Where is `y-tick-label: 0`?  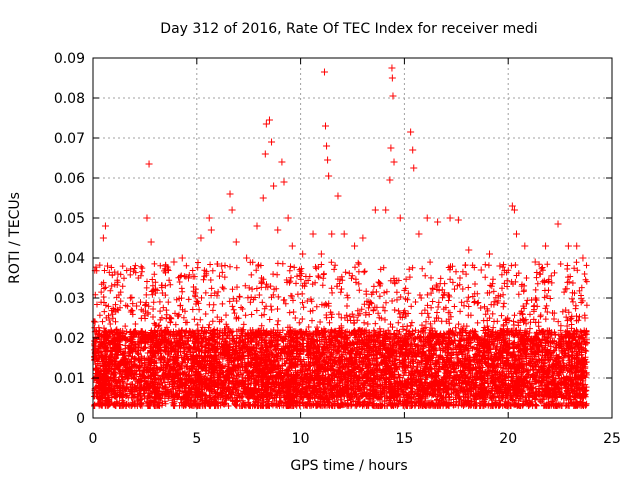
y-tick-label: 0 is located at coordinates (80, 419).